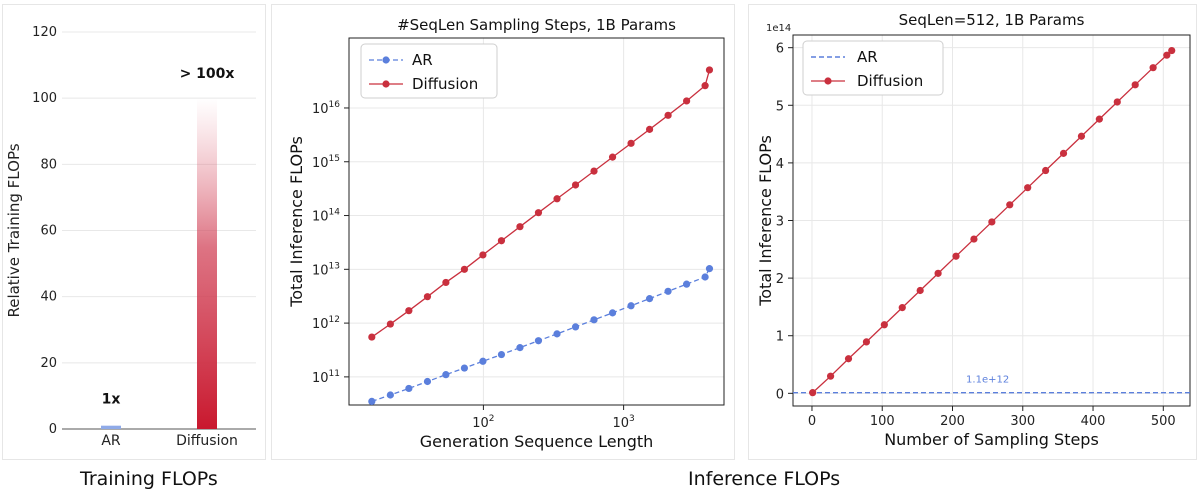 The width and height of the screenshot is (1199, 493). Describe the element at coordinates (296, 222) in the screenshot. I see `seqlen-y-axis-title: Total Inference FLOPs` at that location.